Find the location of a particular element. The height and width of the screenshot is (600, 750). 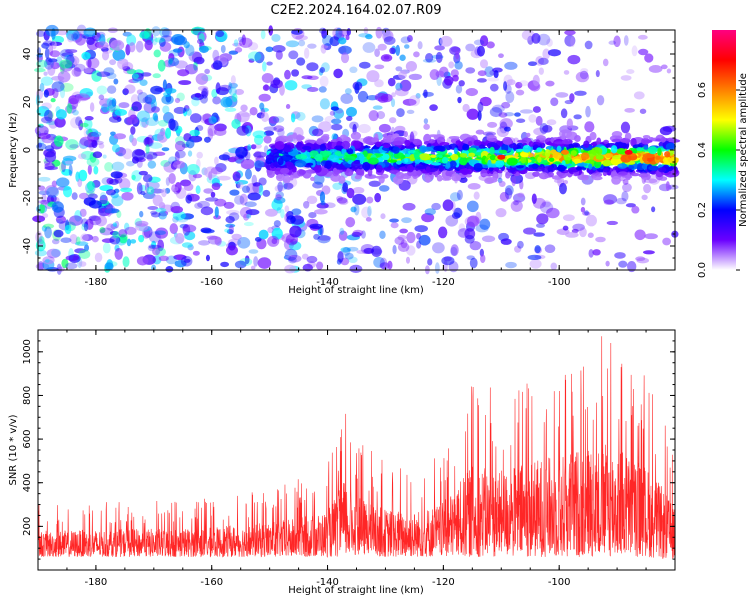

spectrogram-y-axis-label: Frequency (Hz) is located at coordinates (13, 150).